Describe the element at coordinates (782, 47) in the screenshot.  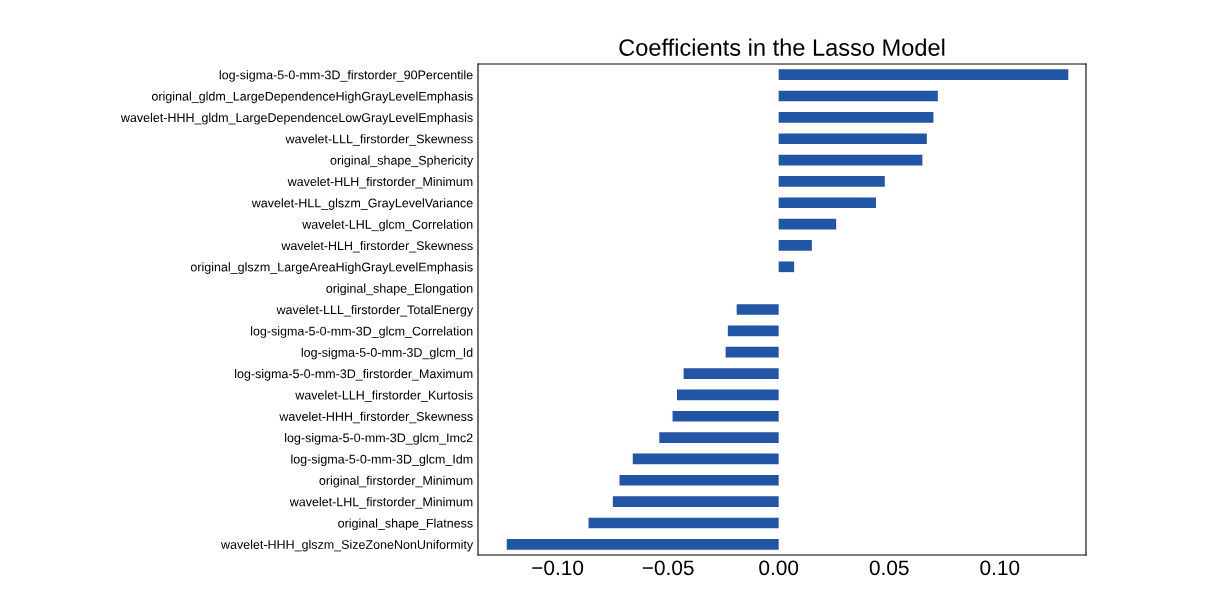
I see `chart-title: Coefficients in the Lasso Model` at that location.